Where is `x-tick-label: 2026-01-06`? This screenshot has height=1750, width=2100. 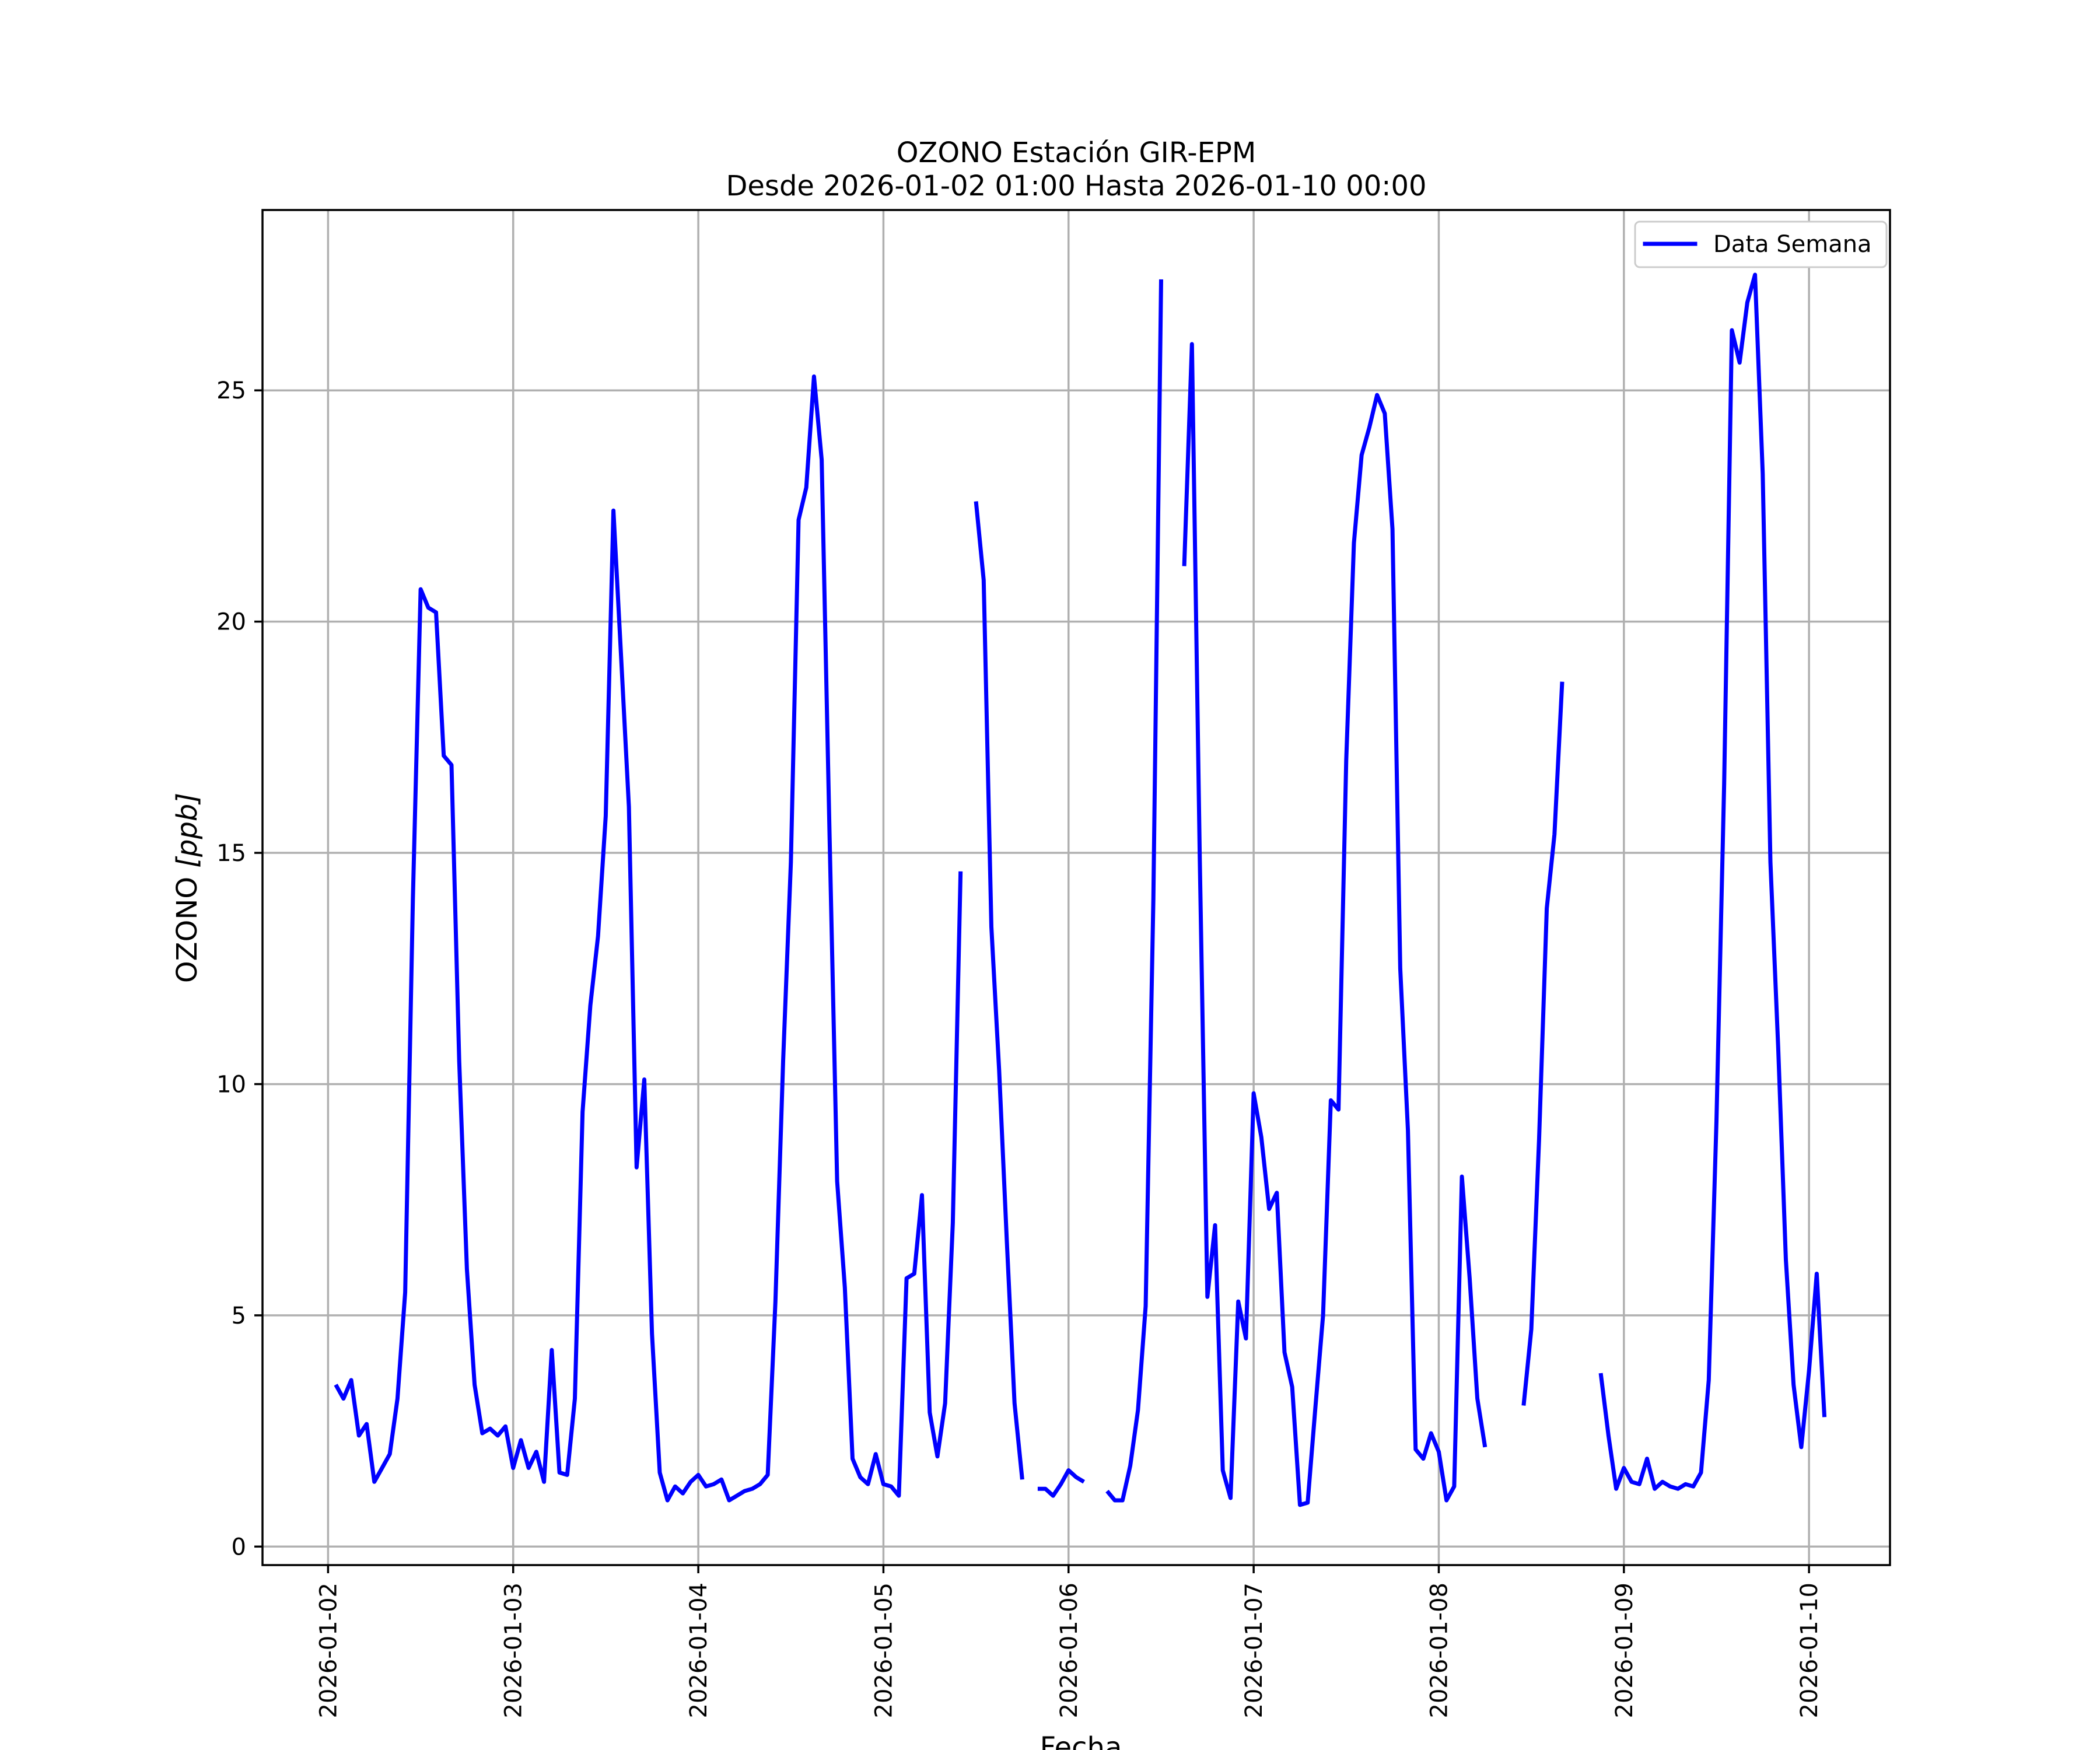
x-tick-label: 2026-01-06 is located at coordinates (1069, 1650).